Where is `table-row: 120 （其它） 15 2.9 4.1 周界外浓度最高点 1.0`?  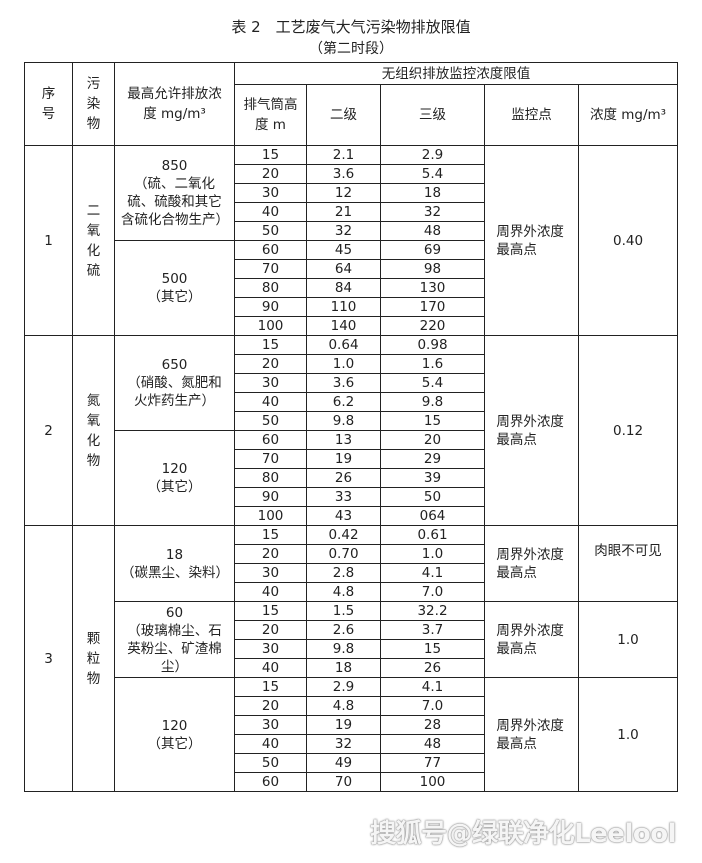
table-row: 120 （其它） 15 2.9 4.1 周界外浓度最高点 1.0 is located at coordinates (352, 734).